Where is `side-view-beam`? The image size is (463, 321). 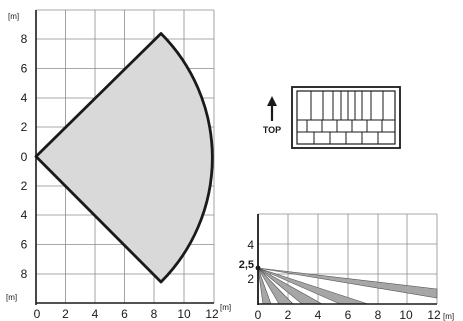
side-view-beam is located at coordinates (347, 283).